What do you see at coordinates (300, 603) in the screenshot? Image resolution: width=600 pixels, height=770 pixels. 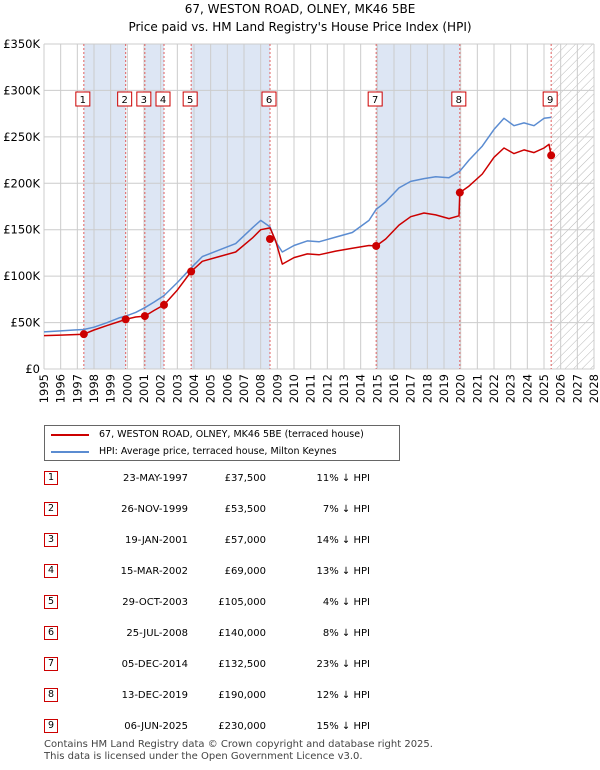 I see `sale-row: 5 29-OCT-2003 £105,000 4% ↓ HPI` at bounding box center [300, 603].